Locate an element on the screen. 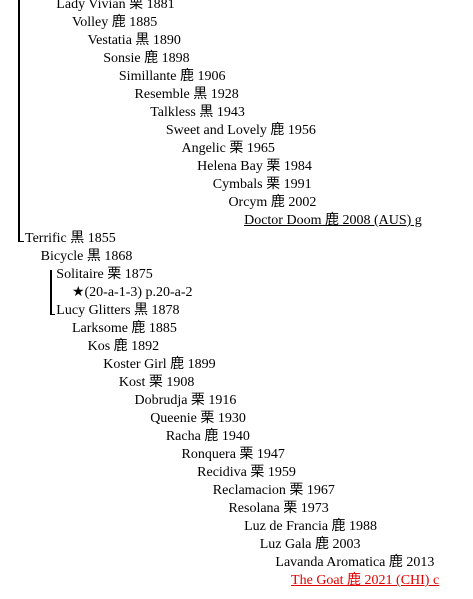  pedigree-entry: Lavanda Aromatica 鹿 2013 is located at coordinates (355, 562).